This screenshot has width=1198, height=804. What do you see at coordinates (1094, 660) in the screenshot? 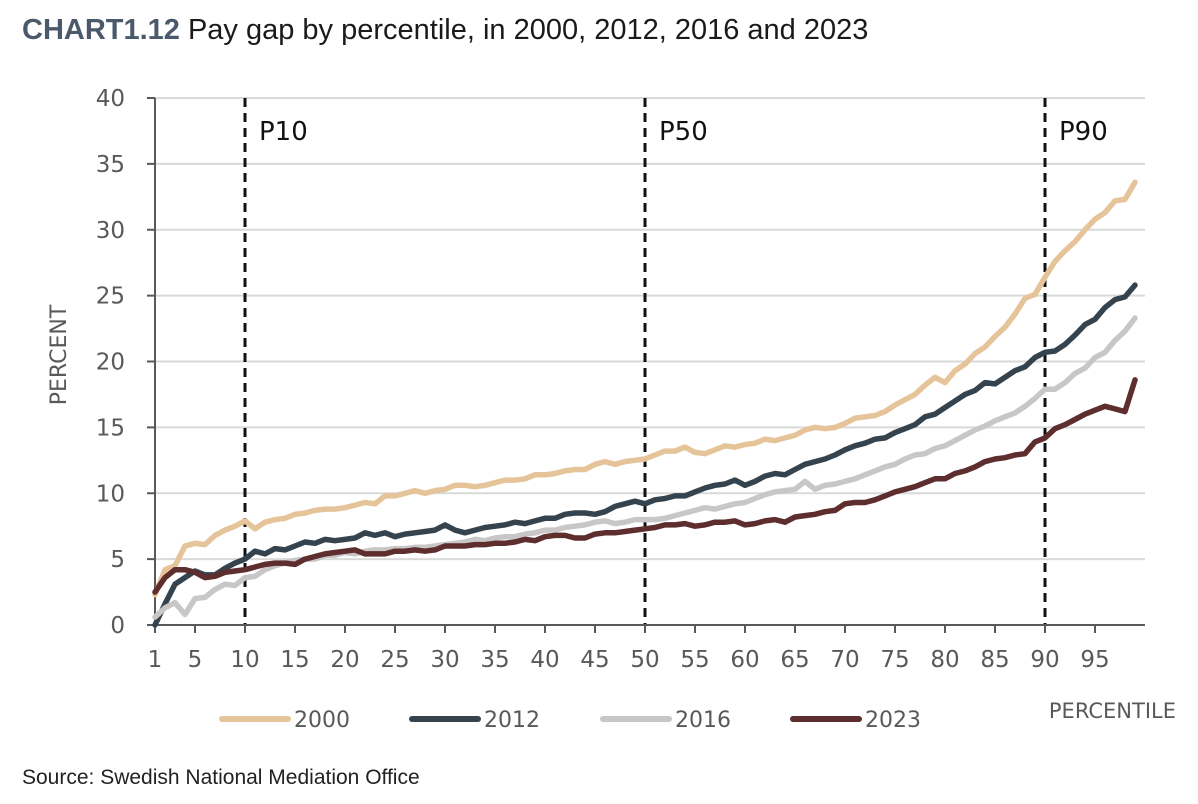
I see `x-tick-95: 95` at bounding box center [1094, 660].